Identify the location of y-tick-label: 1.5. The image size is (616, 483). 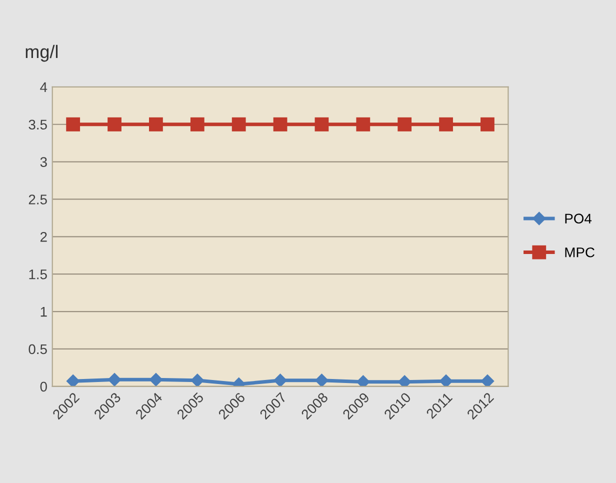
(38, 275).